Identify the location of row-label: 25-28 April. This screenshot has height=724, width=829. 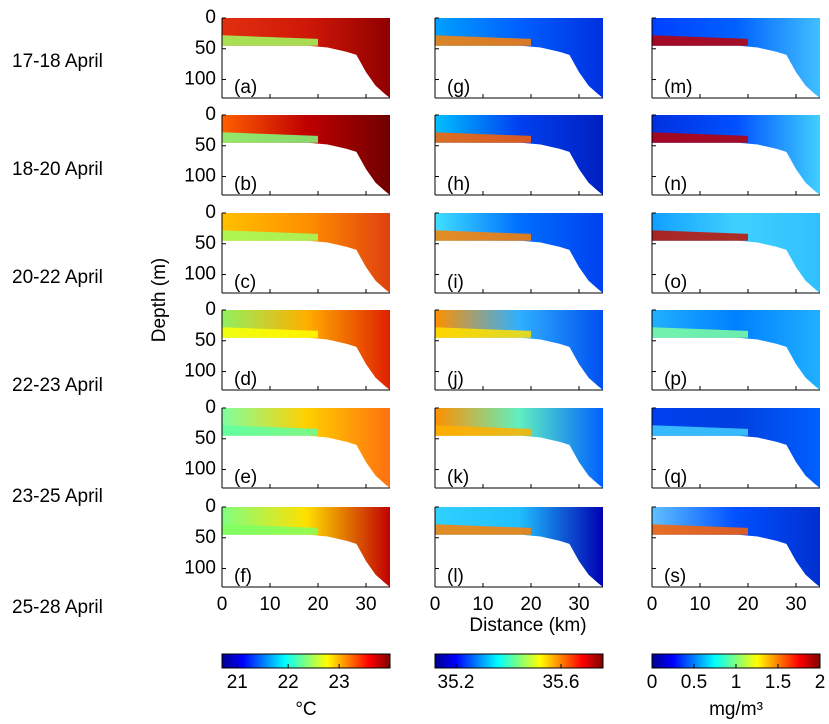
(57, 607).